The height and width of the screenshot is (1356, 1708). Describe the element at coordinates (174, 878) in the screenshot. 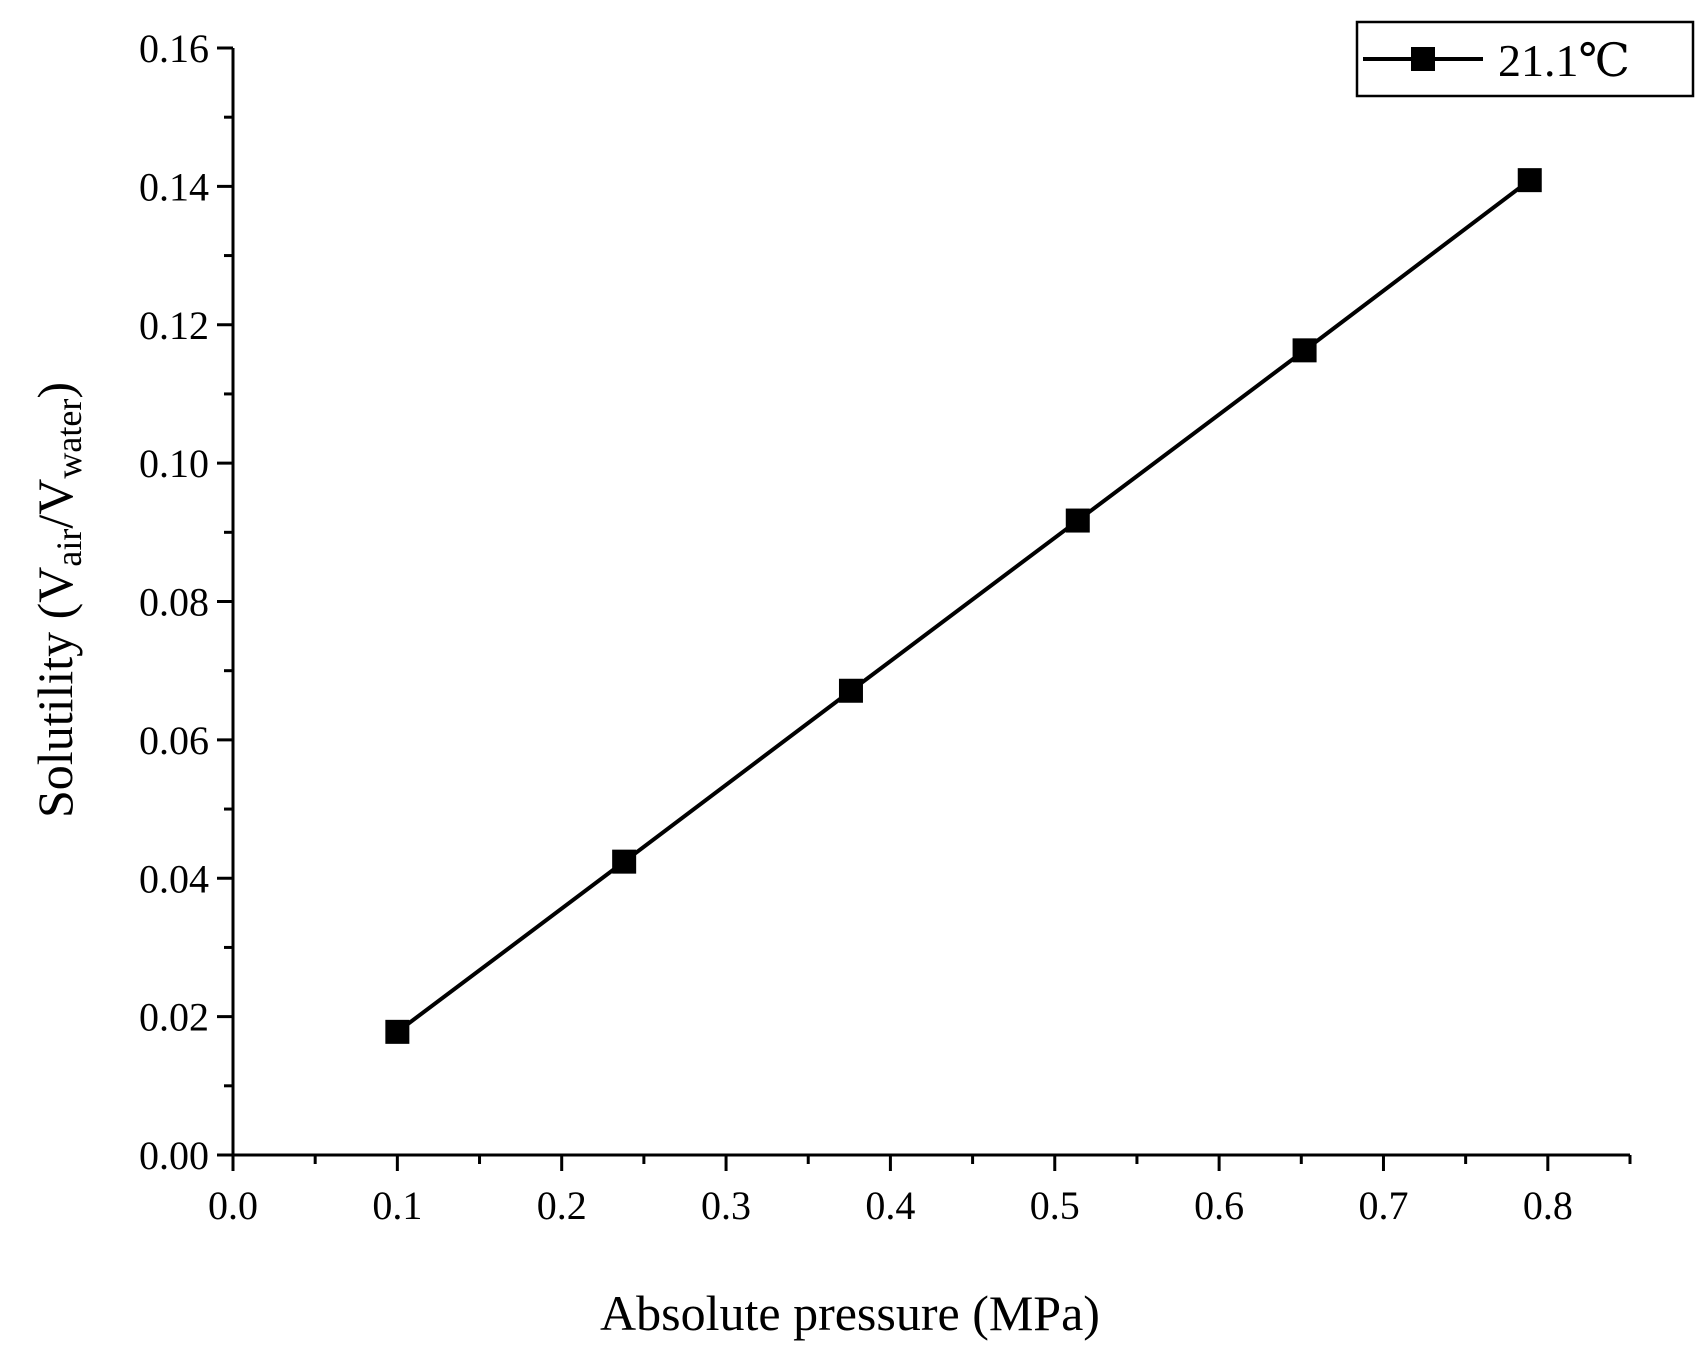

I see `y-tick-label: 0.04` at that location.